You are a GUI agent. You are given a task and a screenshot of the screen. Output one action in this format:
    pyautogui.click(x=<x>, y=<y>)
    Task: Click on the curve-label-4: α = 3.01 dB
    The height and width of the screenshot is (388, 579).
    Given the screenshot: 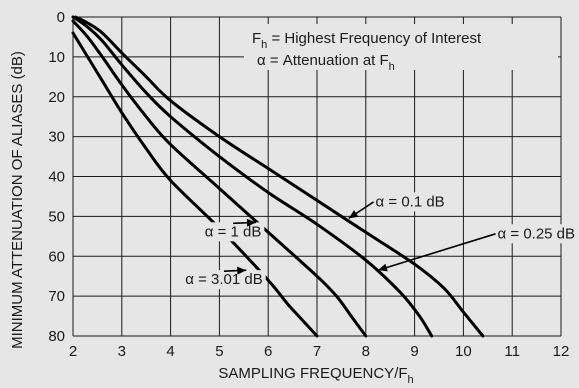 What is the action you would take?
    pyautogui.click(x=224, y=278)
    